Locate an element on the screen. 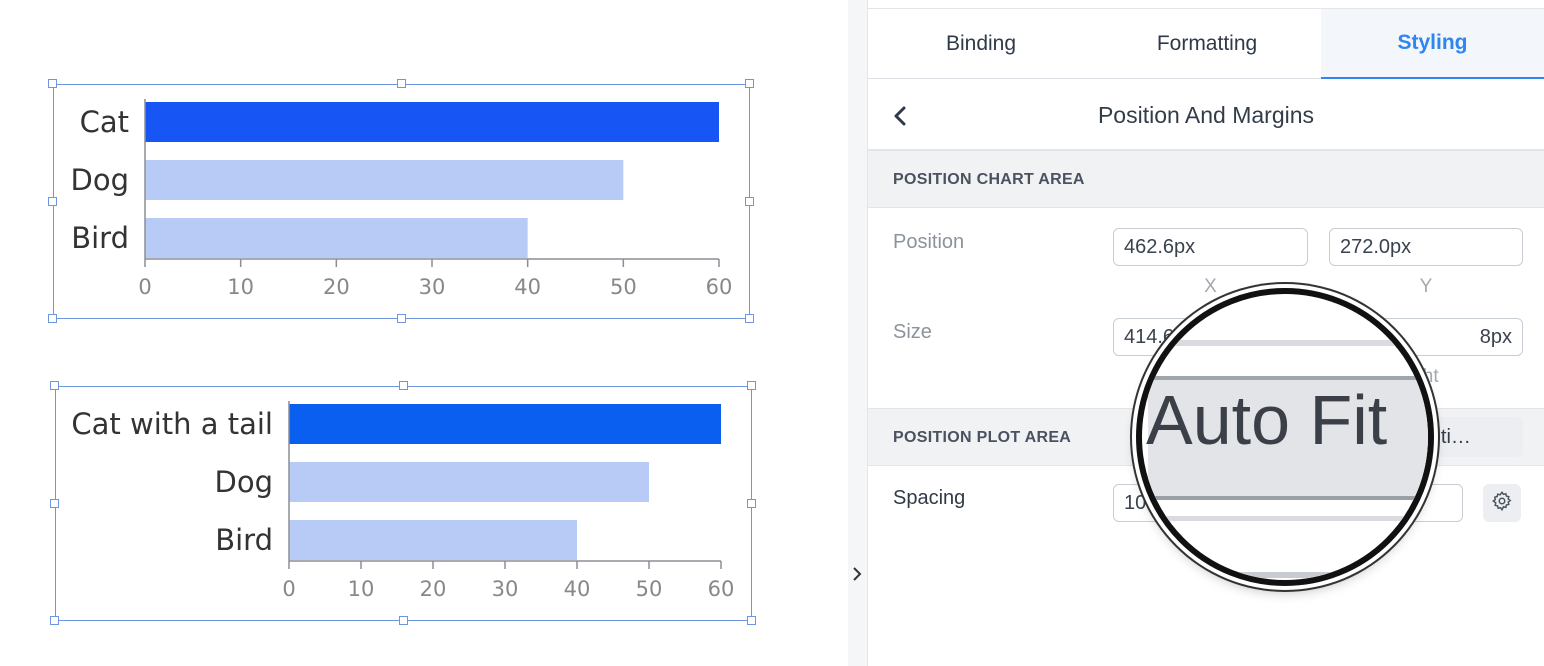  tab-binding: Binding is located at coordinates (981, 44).